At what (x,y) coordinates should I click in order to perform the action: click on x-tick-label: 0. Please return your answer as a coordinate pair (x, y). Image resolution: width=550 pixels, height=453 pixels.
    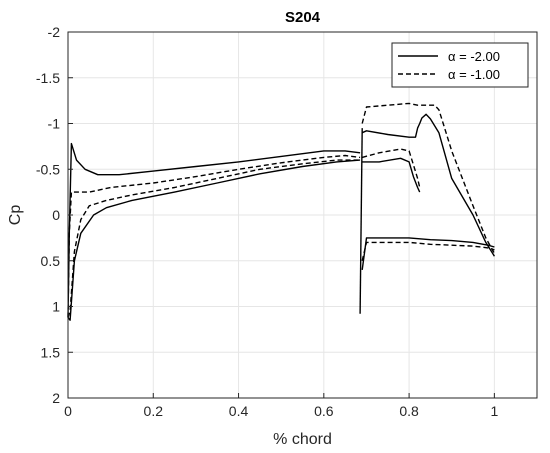
    Looking at the image, I should click on (68, 411).